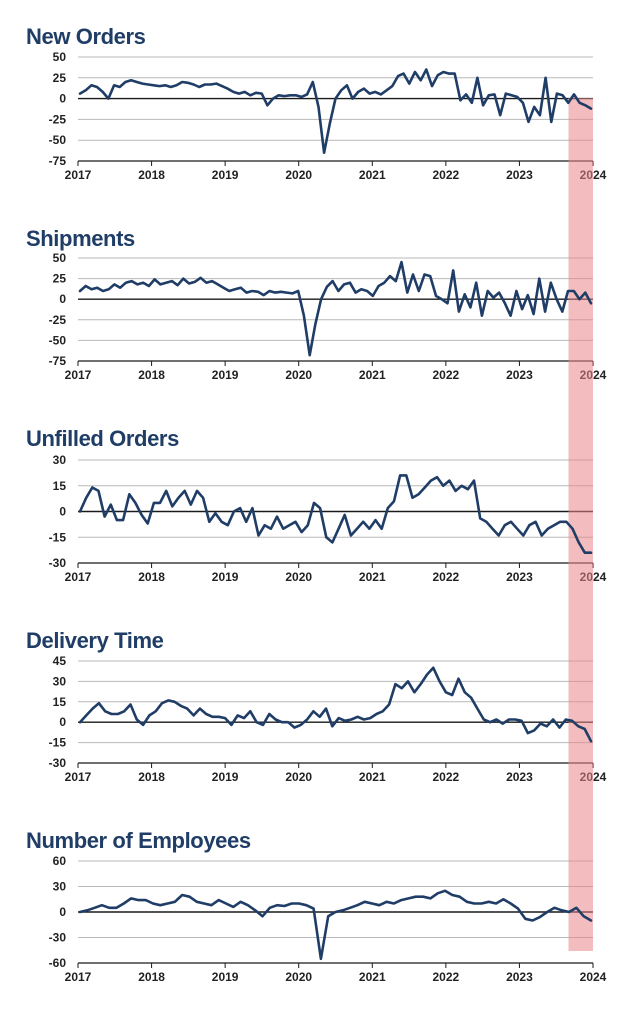  What do you see at coordinates (138, 840) in the screenshot?
I see `chart-title: Number of Employees` at bounding box center [138, 840].